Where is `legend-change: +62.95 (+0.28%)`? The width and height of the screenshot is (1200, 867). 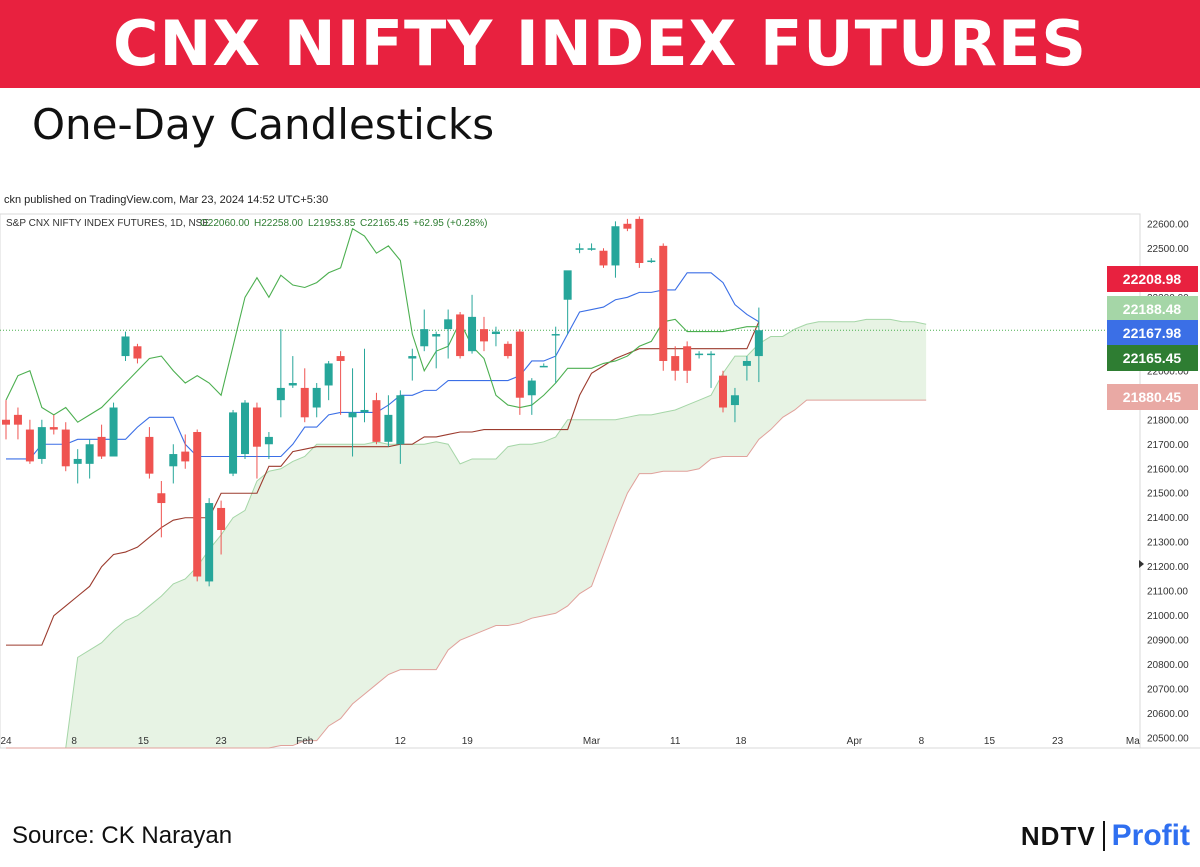
legend-change: +62.95 (+0.28%) is located at coordinates (450, 223).